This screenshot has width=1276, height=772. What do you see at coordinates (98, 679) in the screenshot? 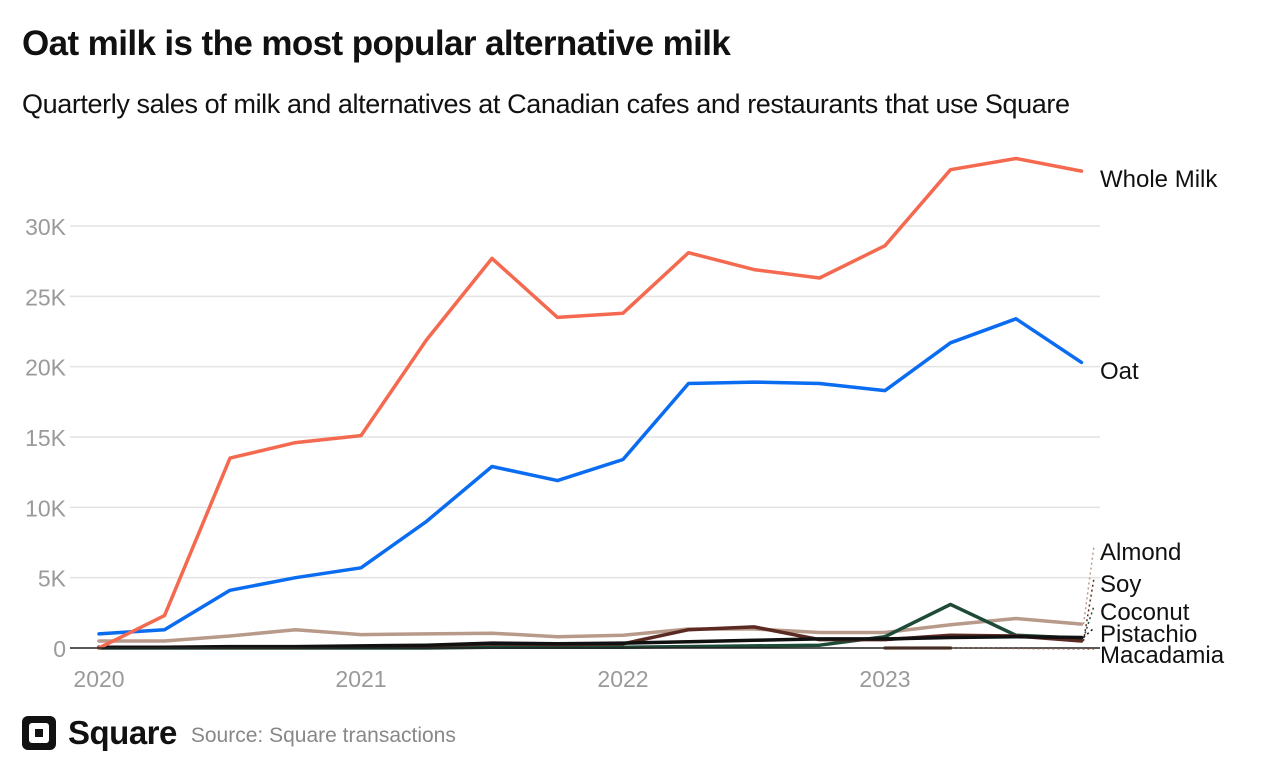
I see `x-tick-label: 2020` at bounding box center [98, 679].